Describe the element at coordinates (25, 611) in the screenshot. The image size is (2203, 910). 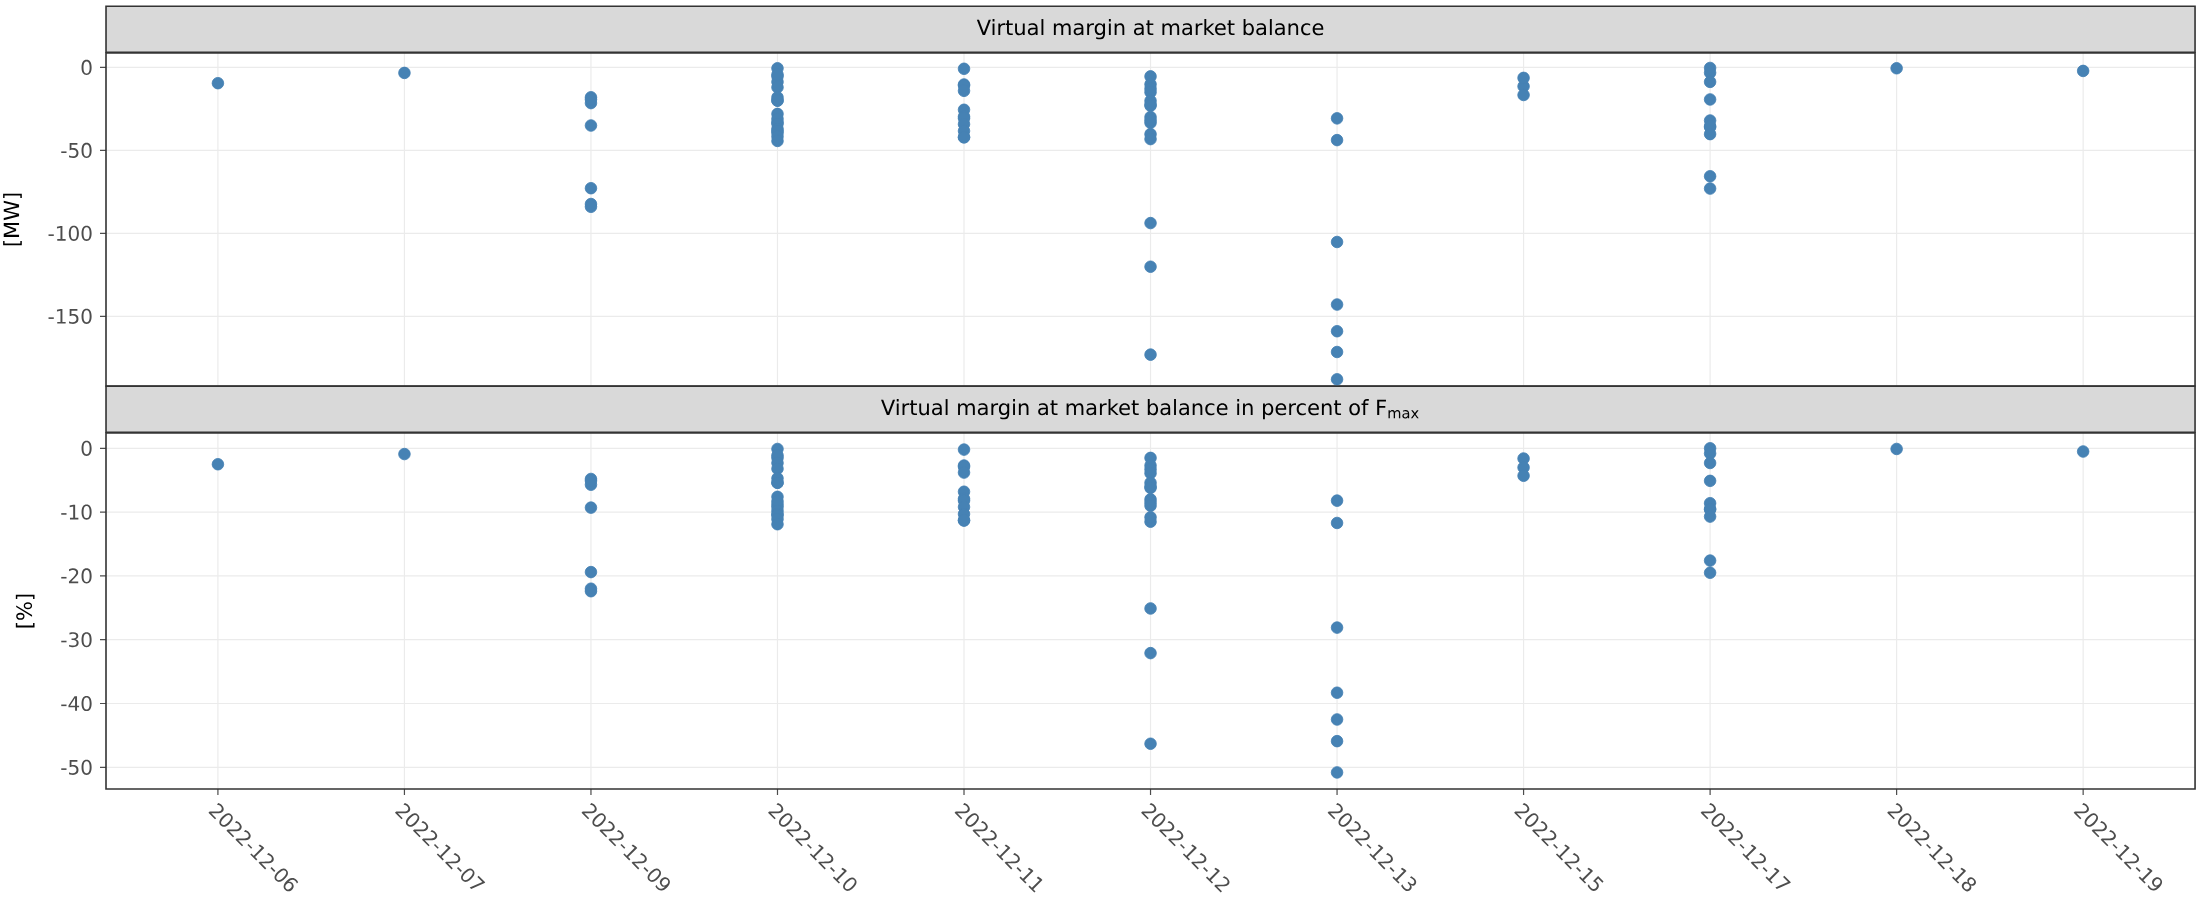
I see `y-axis-title: [%]` at that location.